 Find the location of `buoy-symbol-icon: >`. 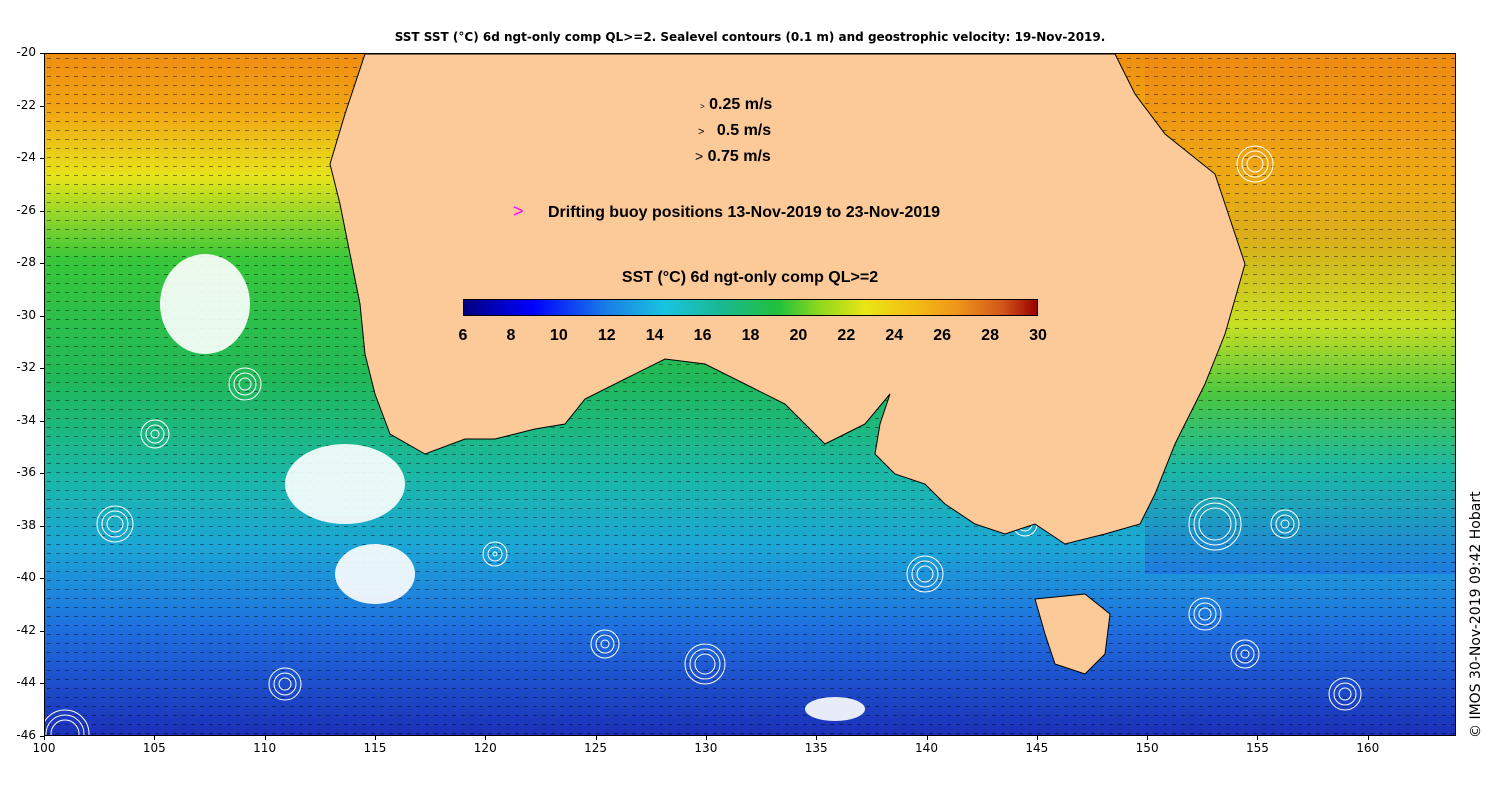

buoy-symbol-icon: > is located at coordinates (518, 211).